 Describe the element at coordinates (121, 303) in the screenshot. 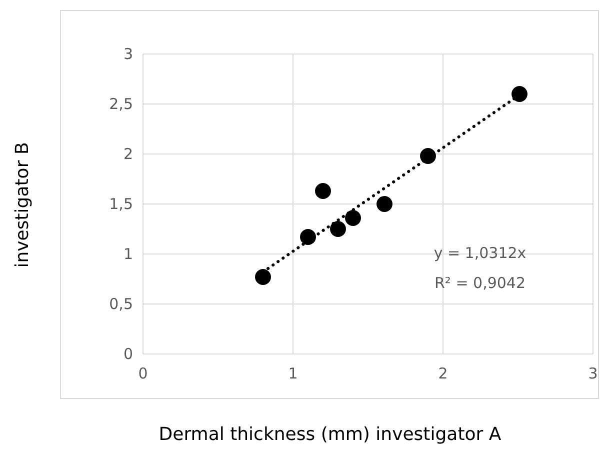

I see `y-tick-label: 0,5` at that location.